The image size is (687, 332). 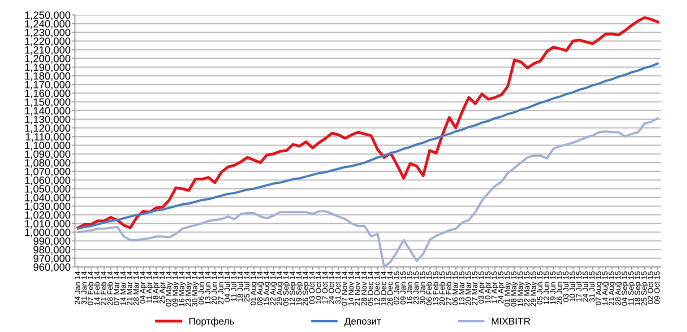 I want to click on y-tick-label: 1,020,000, so click(x=47, y=215).